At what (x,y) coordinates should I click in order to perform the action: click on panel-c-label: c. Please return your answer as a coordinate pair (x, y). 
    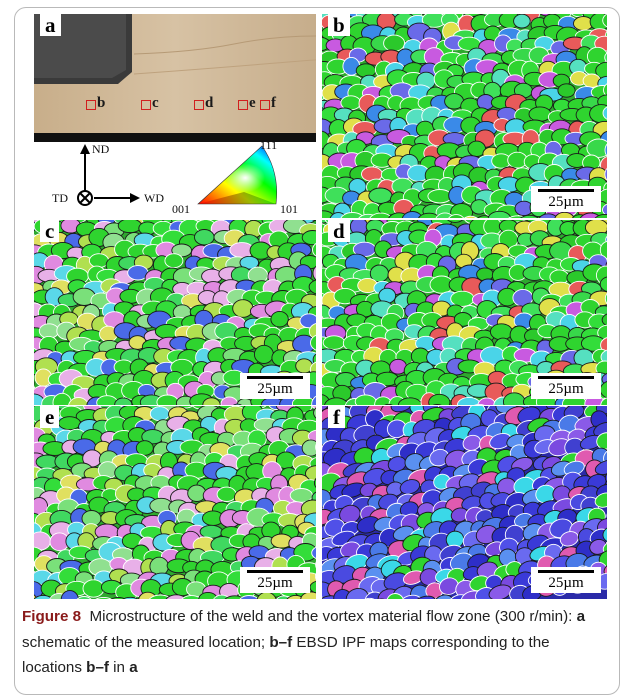
    Looking at the image, I should click on (50, 231).